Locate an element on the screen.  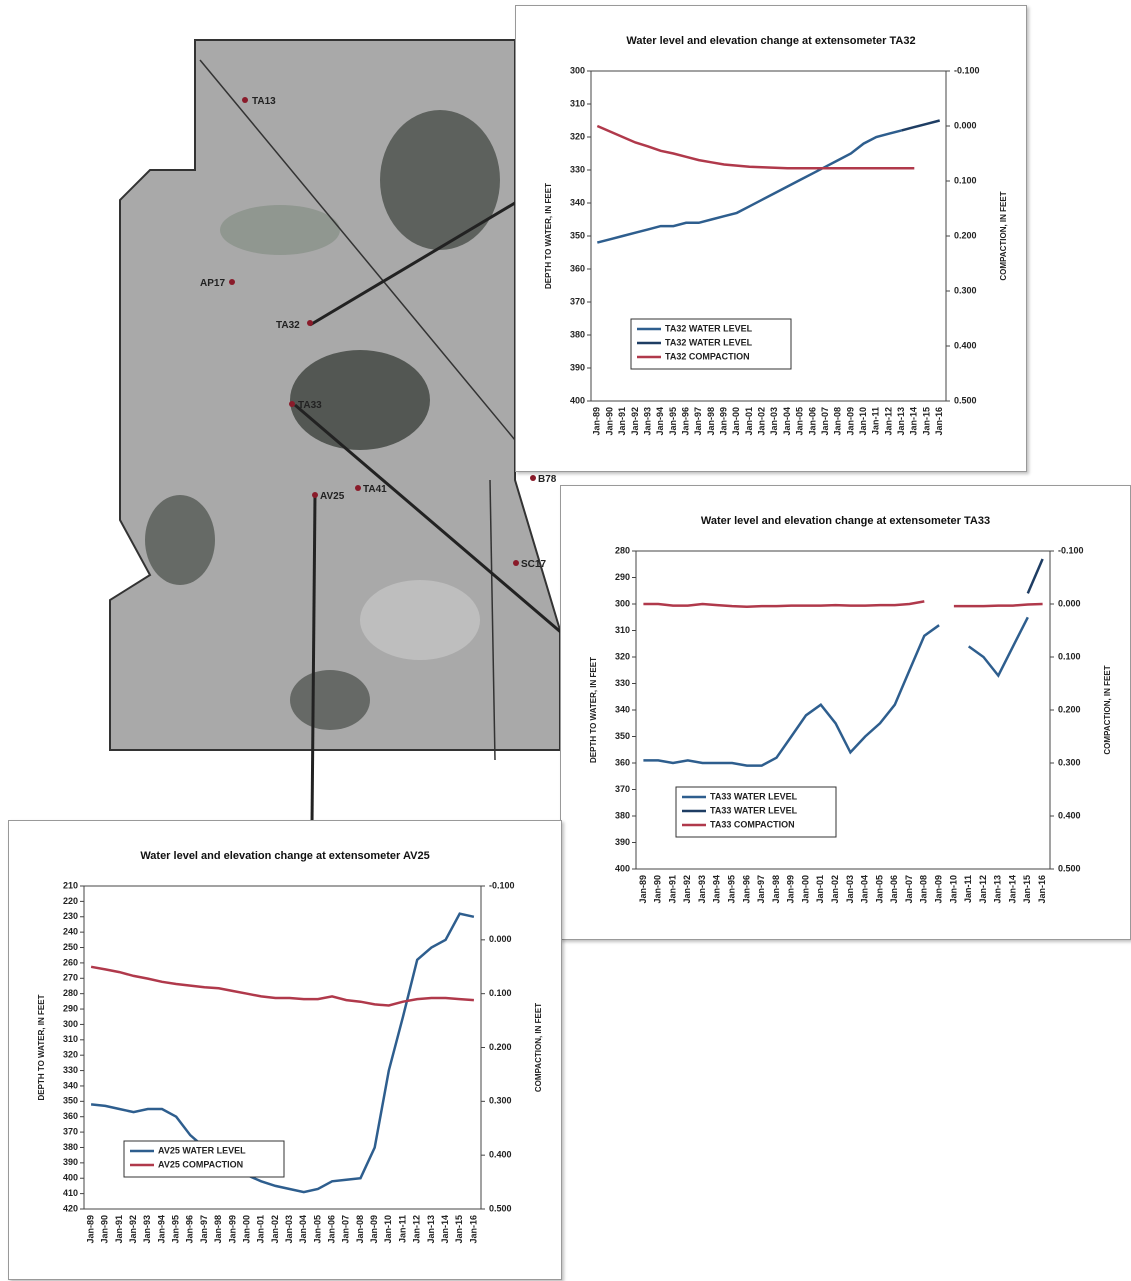
legend-label: TA33 COMPACTION is located at coordinates (752, 824).